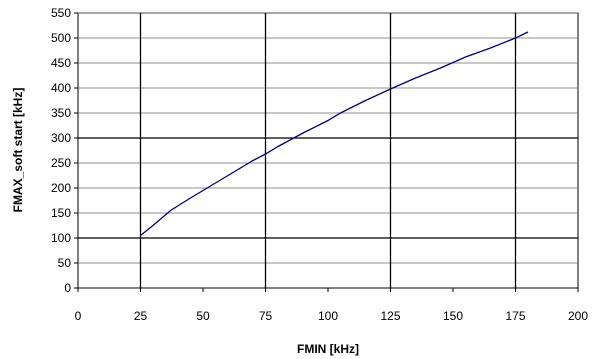 The height and width of the screenshot is (359, 597). I want to click on y-tick-label: 100, so click(61, 238).